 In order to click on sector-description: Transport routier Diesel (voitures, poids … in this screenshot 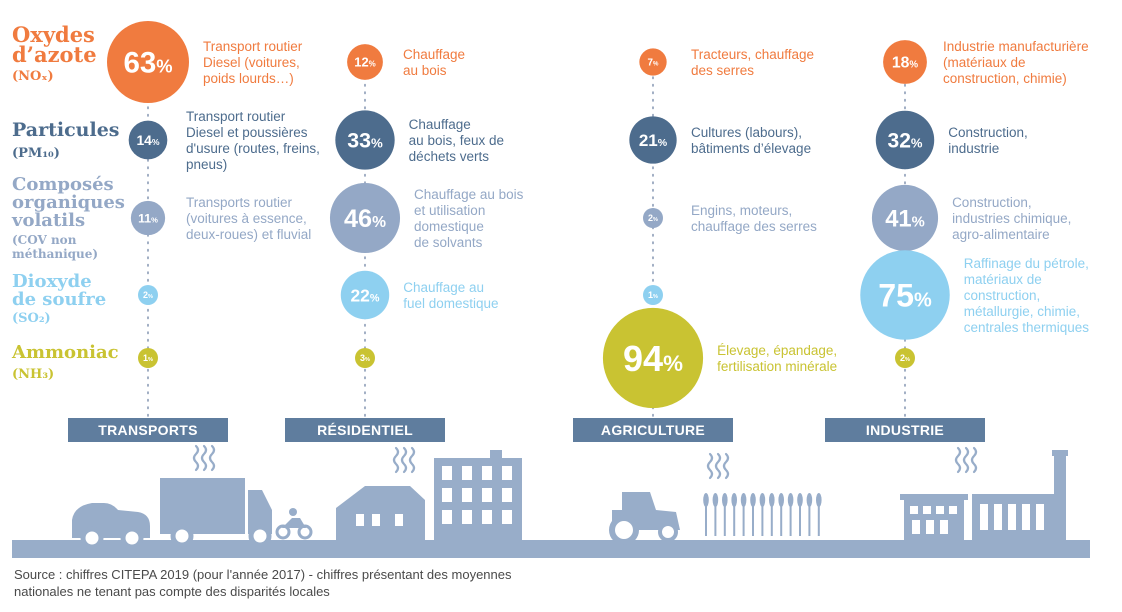, I will do `click(253, 62)`.